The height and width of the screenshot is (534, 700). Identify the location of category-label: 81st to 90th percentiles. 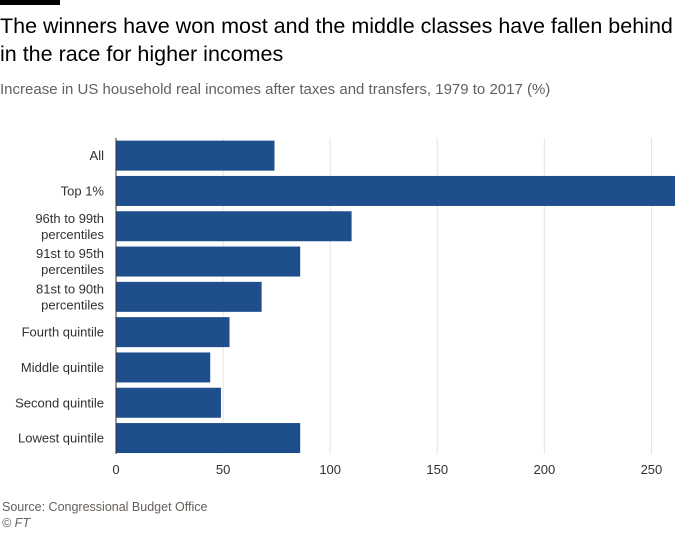
(70, 296).